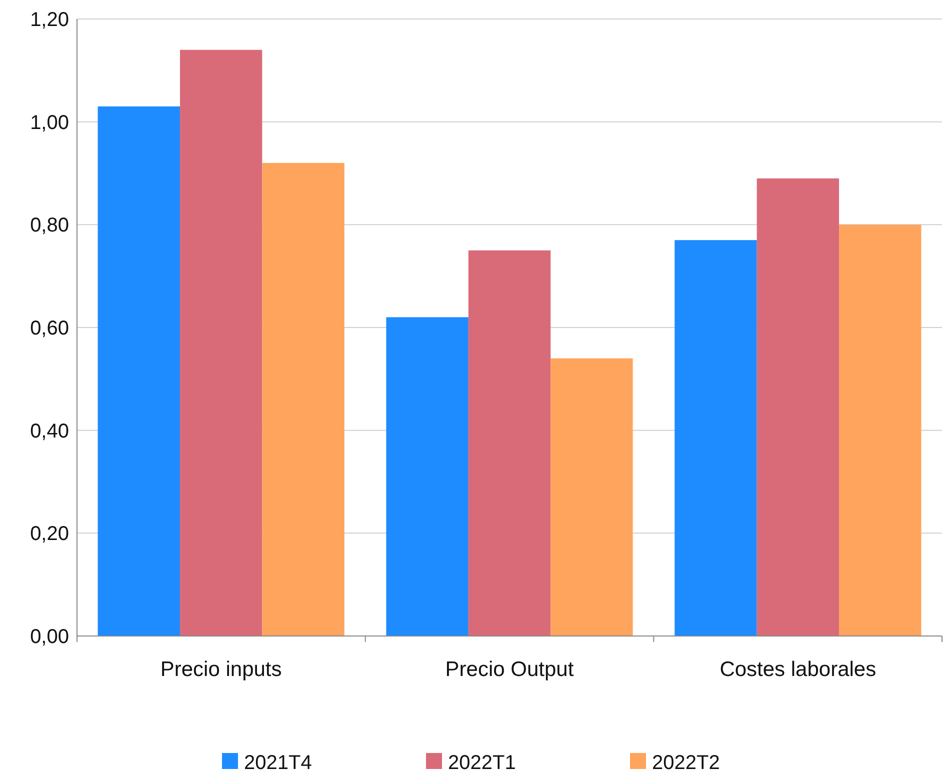 This screenshot has width=943, height=775. What do you see at coordinates (49, 637) in the screenshot?
I see `y-tick-label: 0,00` at bounding box center [49, 637].